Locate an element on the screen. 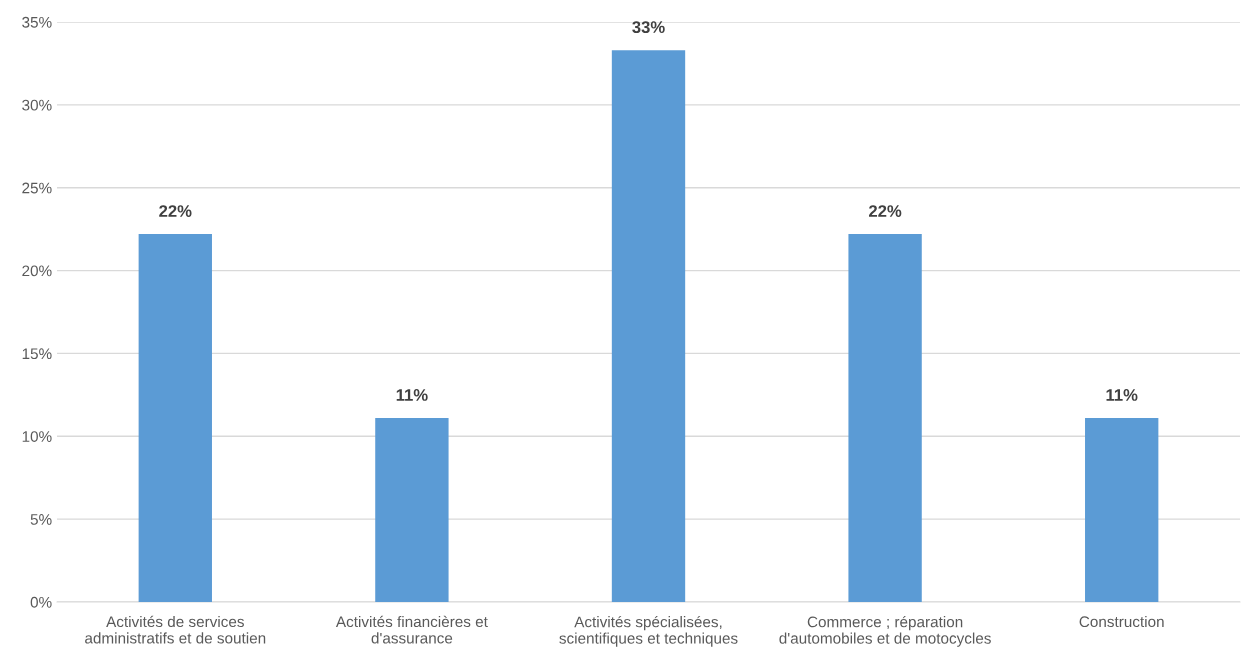 This screenshot has height=657, width=1246. y-tick-label: 25% is located at coordinates (37, 188).